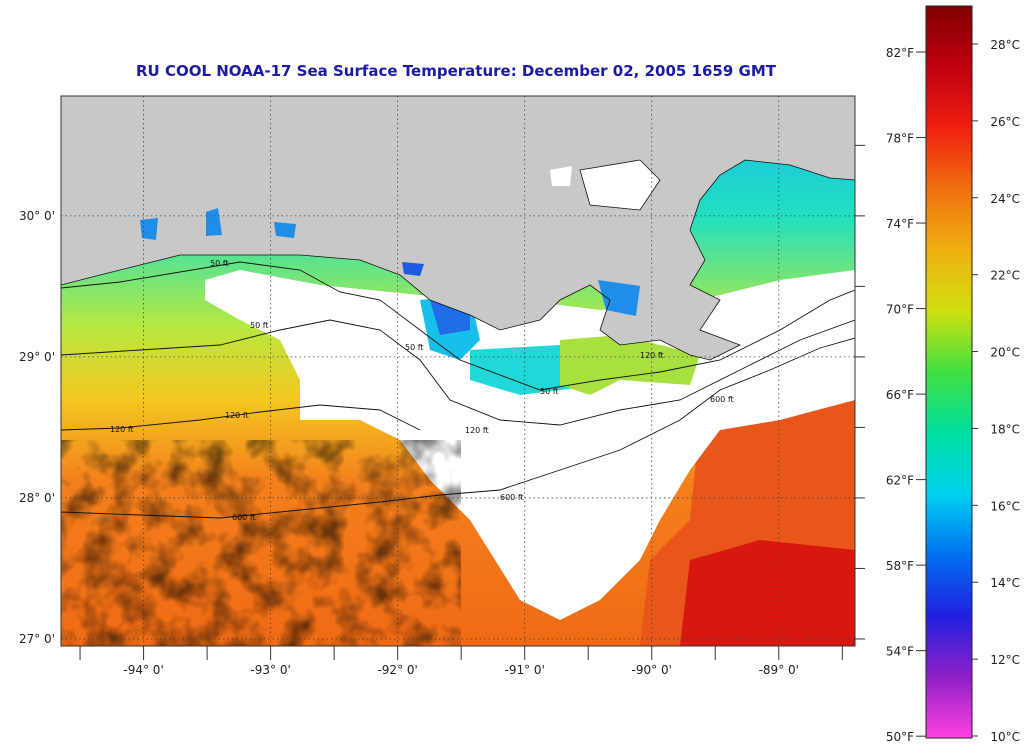  What do you see at coordinates (900, 737) in the screenshot?
I see `fahrenheit-label: 50°F` at bounding box center [900, 737].